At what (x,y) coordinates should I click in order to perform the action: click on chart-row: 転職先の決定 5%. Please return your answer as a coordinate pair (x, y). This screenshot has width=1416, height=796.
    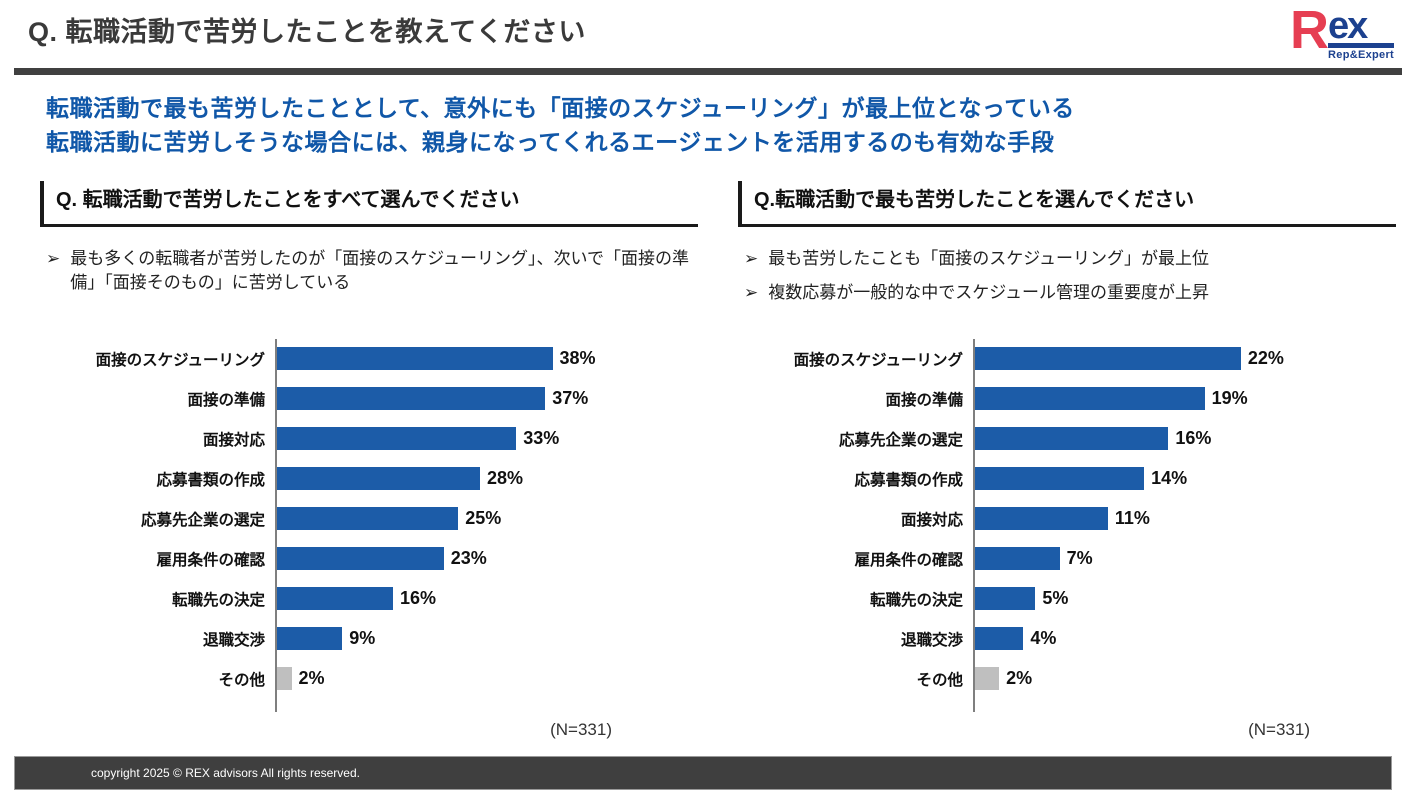
    Looking at the image, I should click on (1067, 598).